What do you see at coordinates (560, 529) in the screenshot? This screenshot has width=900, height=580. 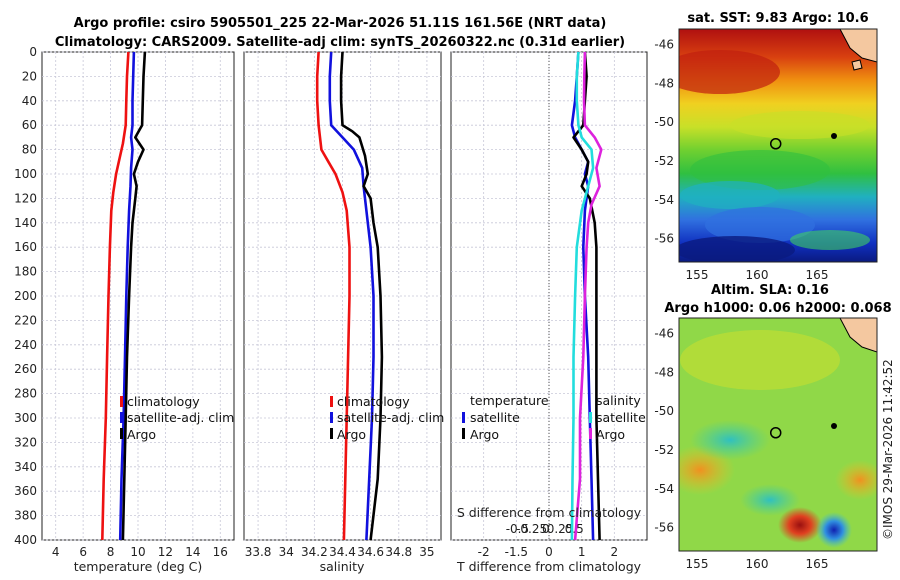 I see `s-tick-label: 0.25` at bounding box center [560, 529].